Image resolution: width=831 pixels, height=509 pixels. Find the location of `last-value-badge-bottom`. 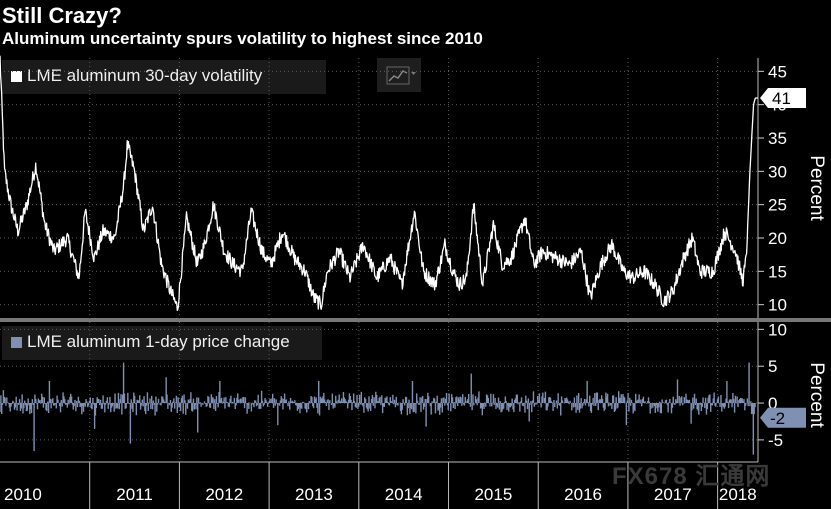

last-value-badge-bottom is located at coordinates (783, 417).